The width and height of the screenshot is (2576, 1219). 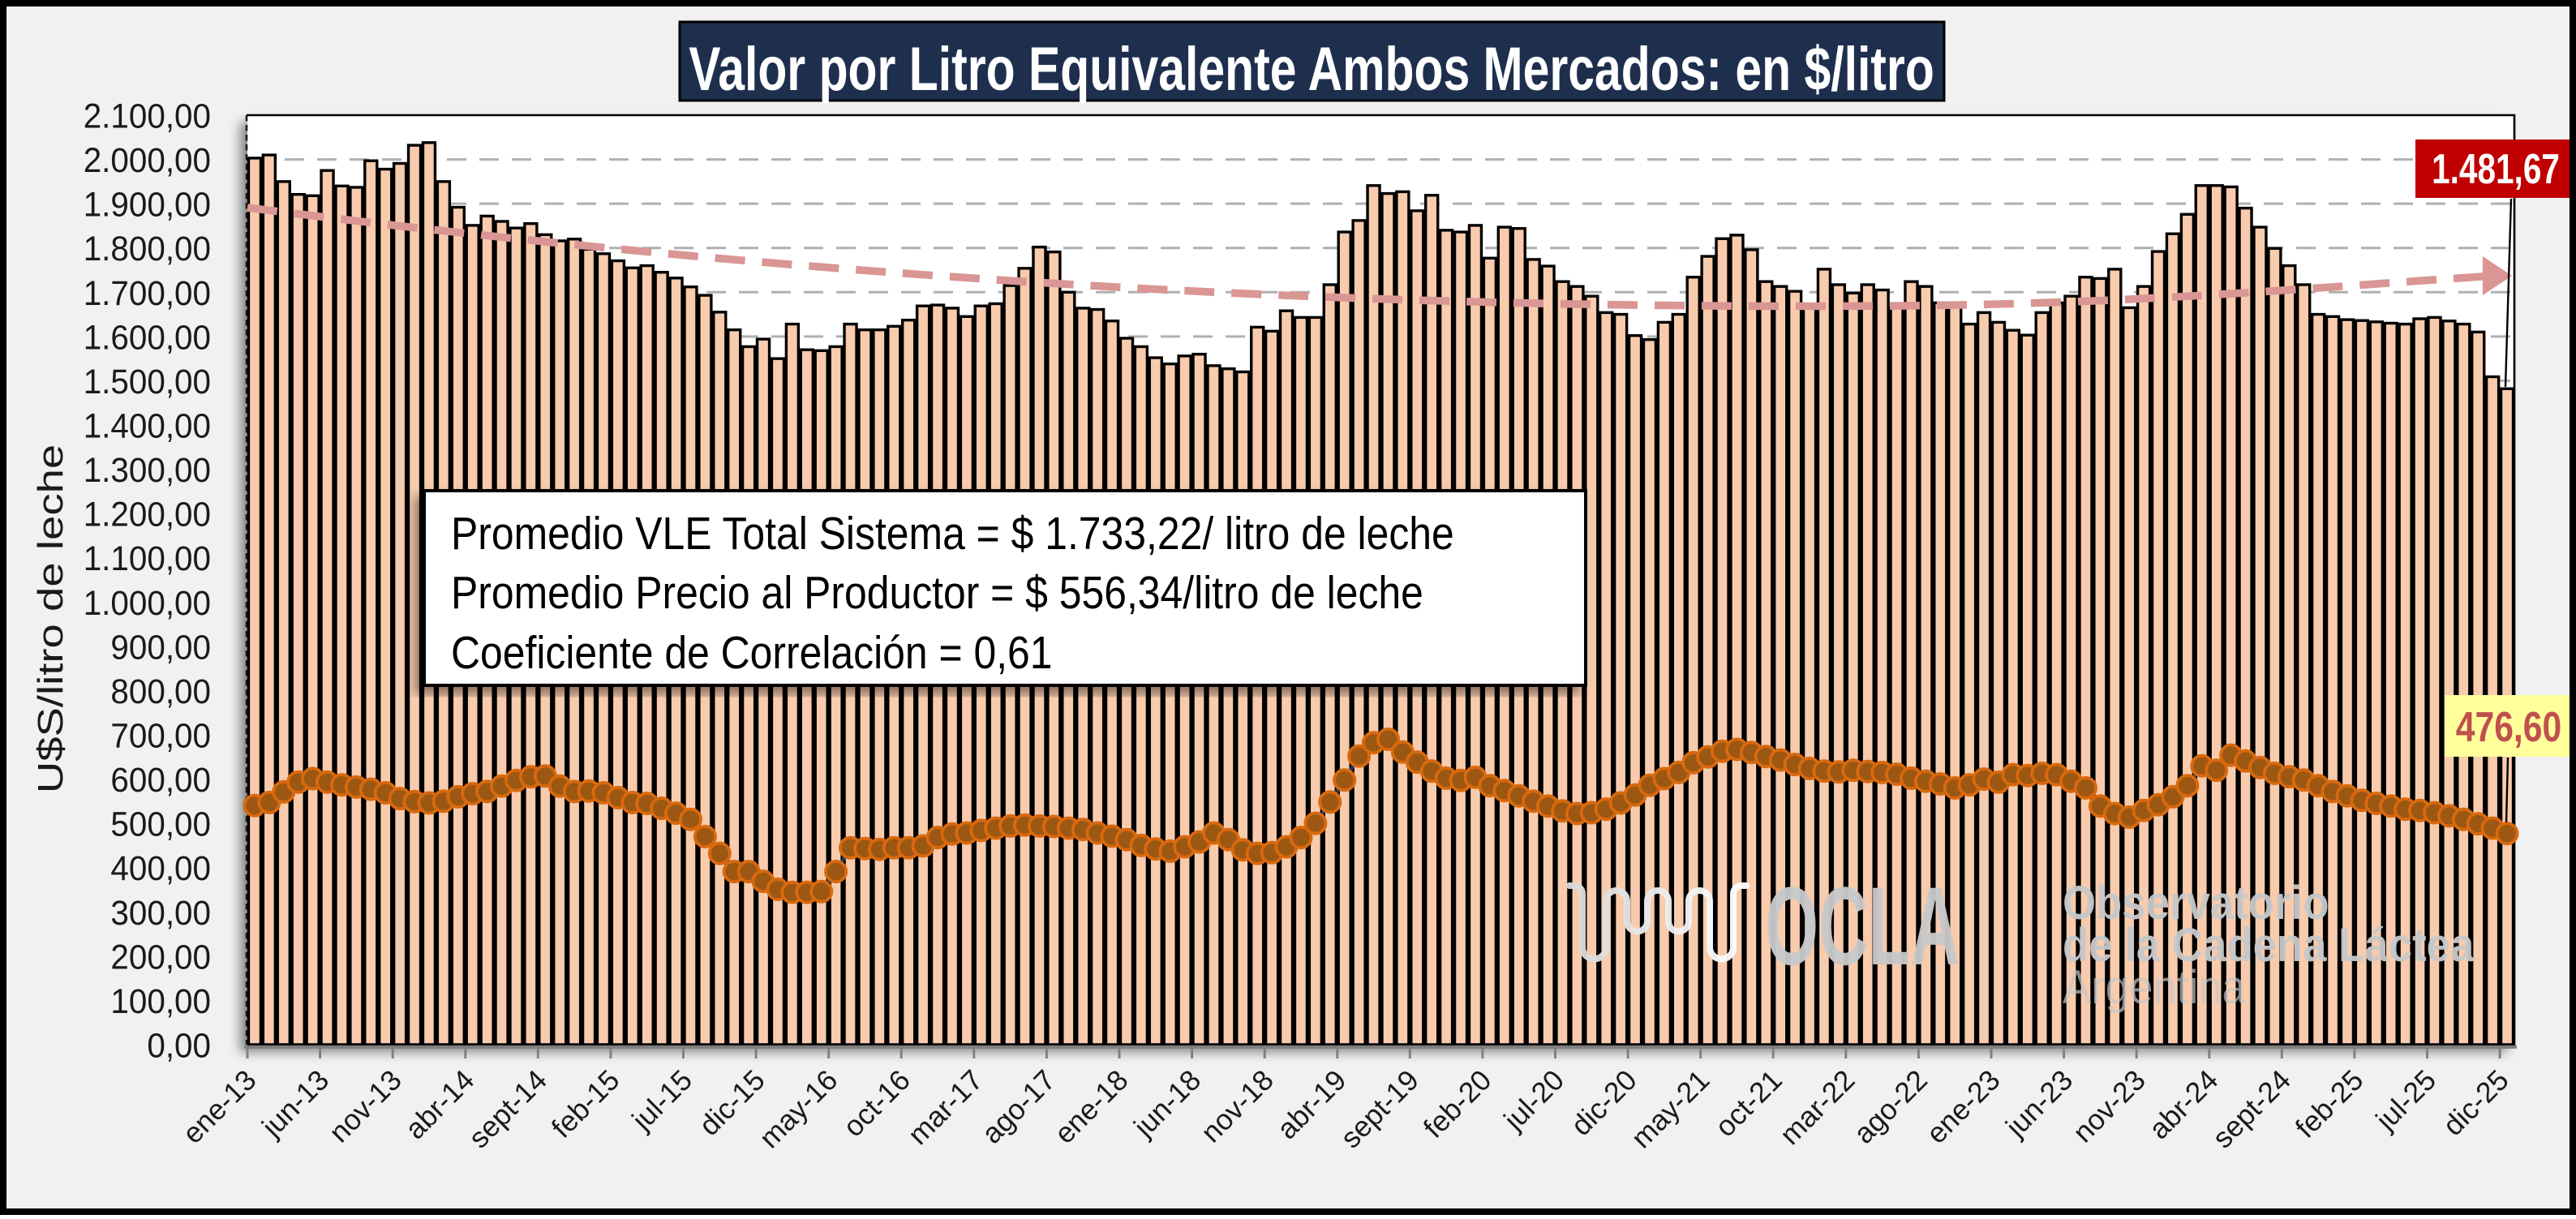 What do you see at coordinates (147, 336) in the screenshot?
I see `svg-text: 1.600,00` at bounding box center [147, 336].